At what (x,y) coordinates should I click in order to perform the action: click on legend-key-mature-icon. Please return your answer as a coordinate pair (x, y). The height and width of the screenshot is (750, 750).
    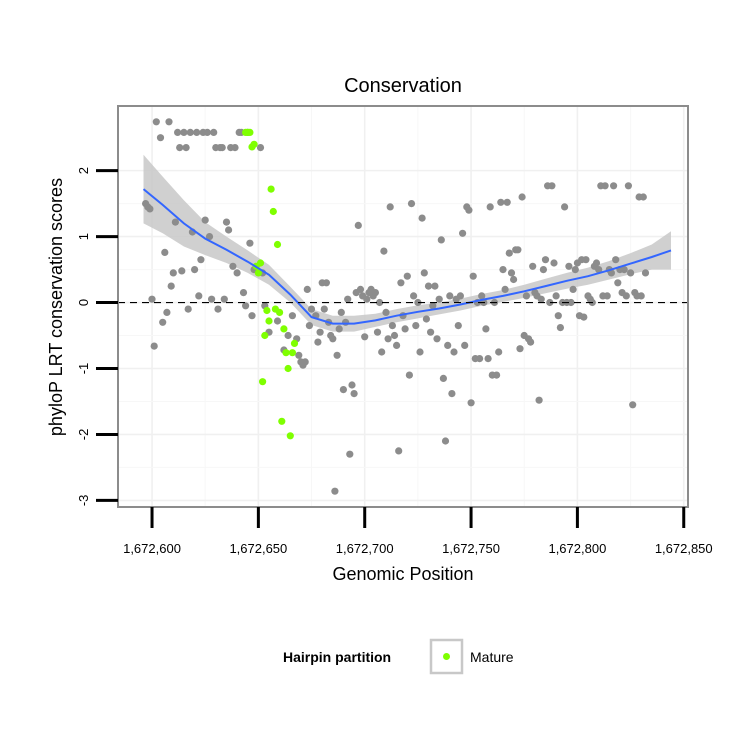
    Looking at the image, I should click on (446, 656).